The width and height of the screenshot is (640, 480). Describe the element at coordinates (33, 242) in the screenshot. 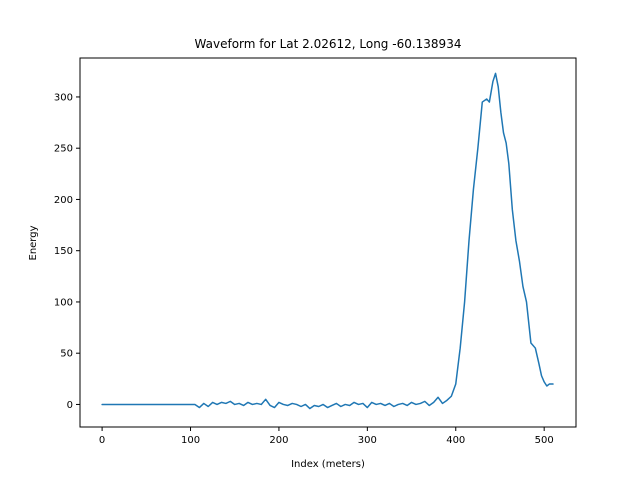

I see `y-axis-label: Energy` at that location.